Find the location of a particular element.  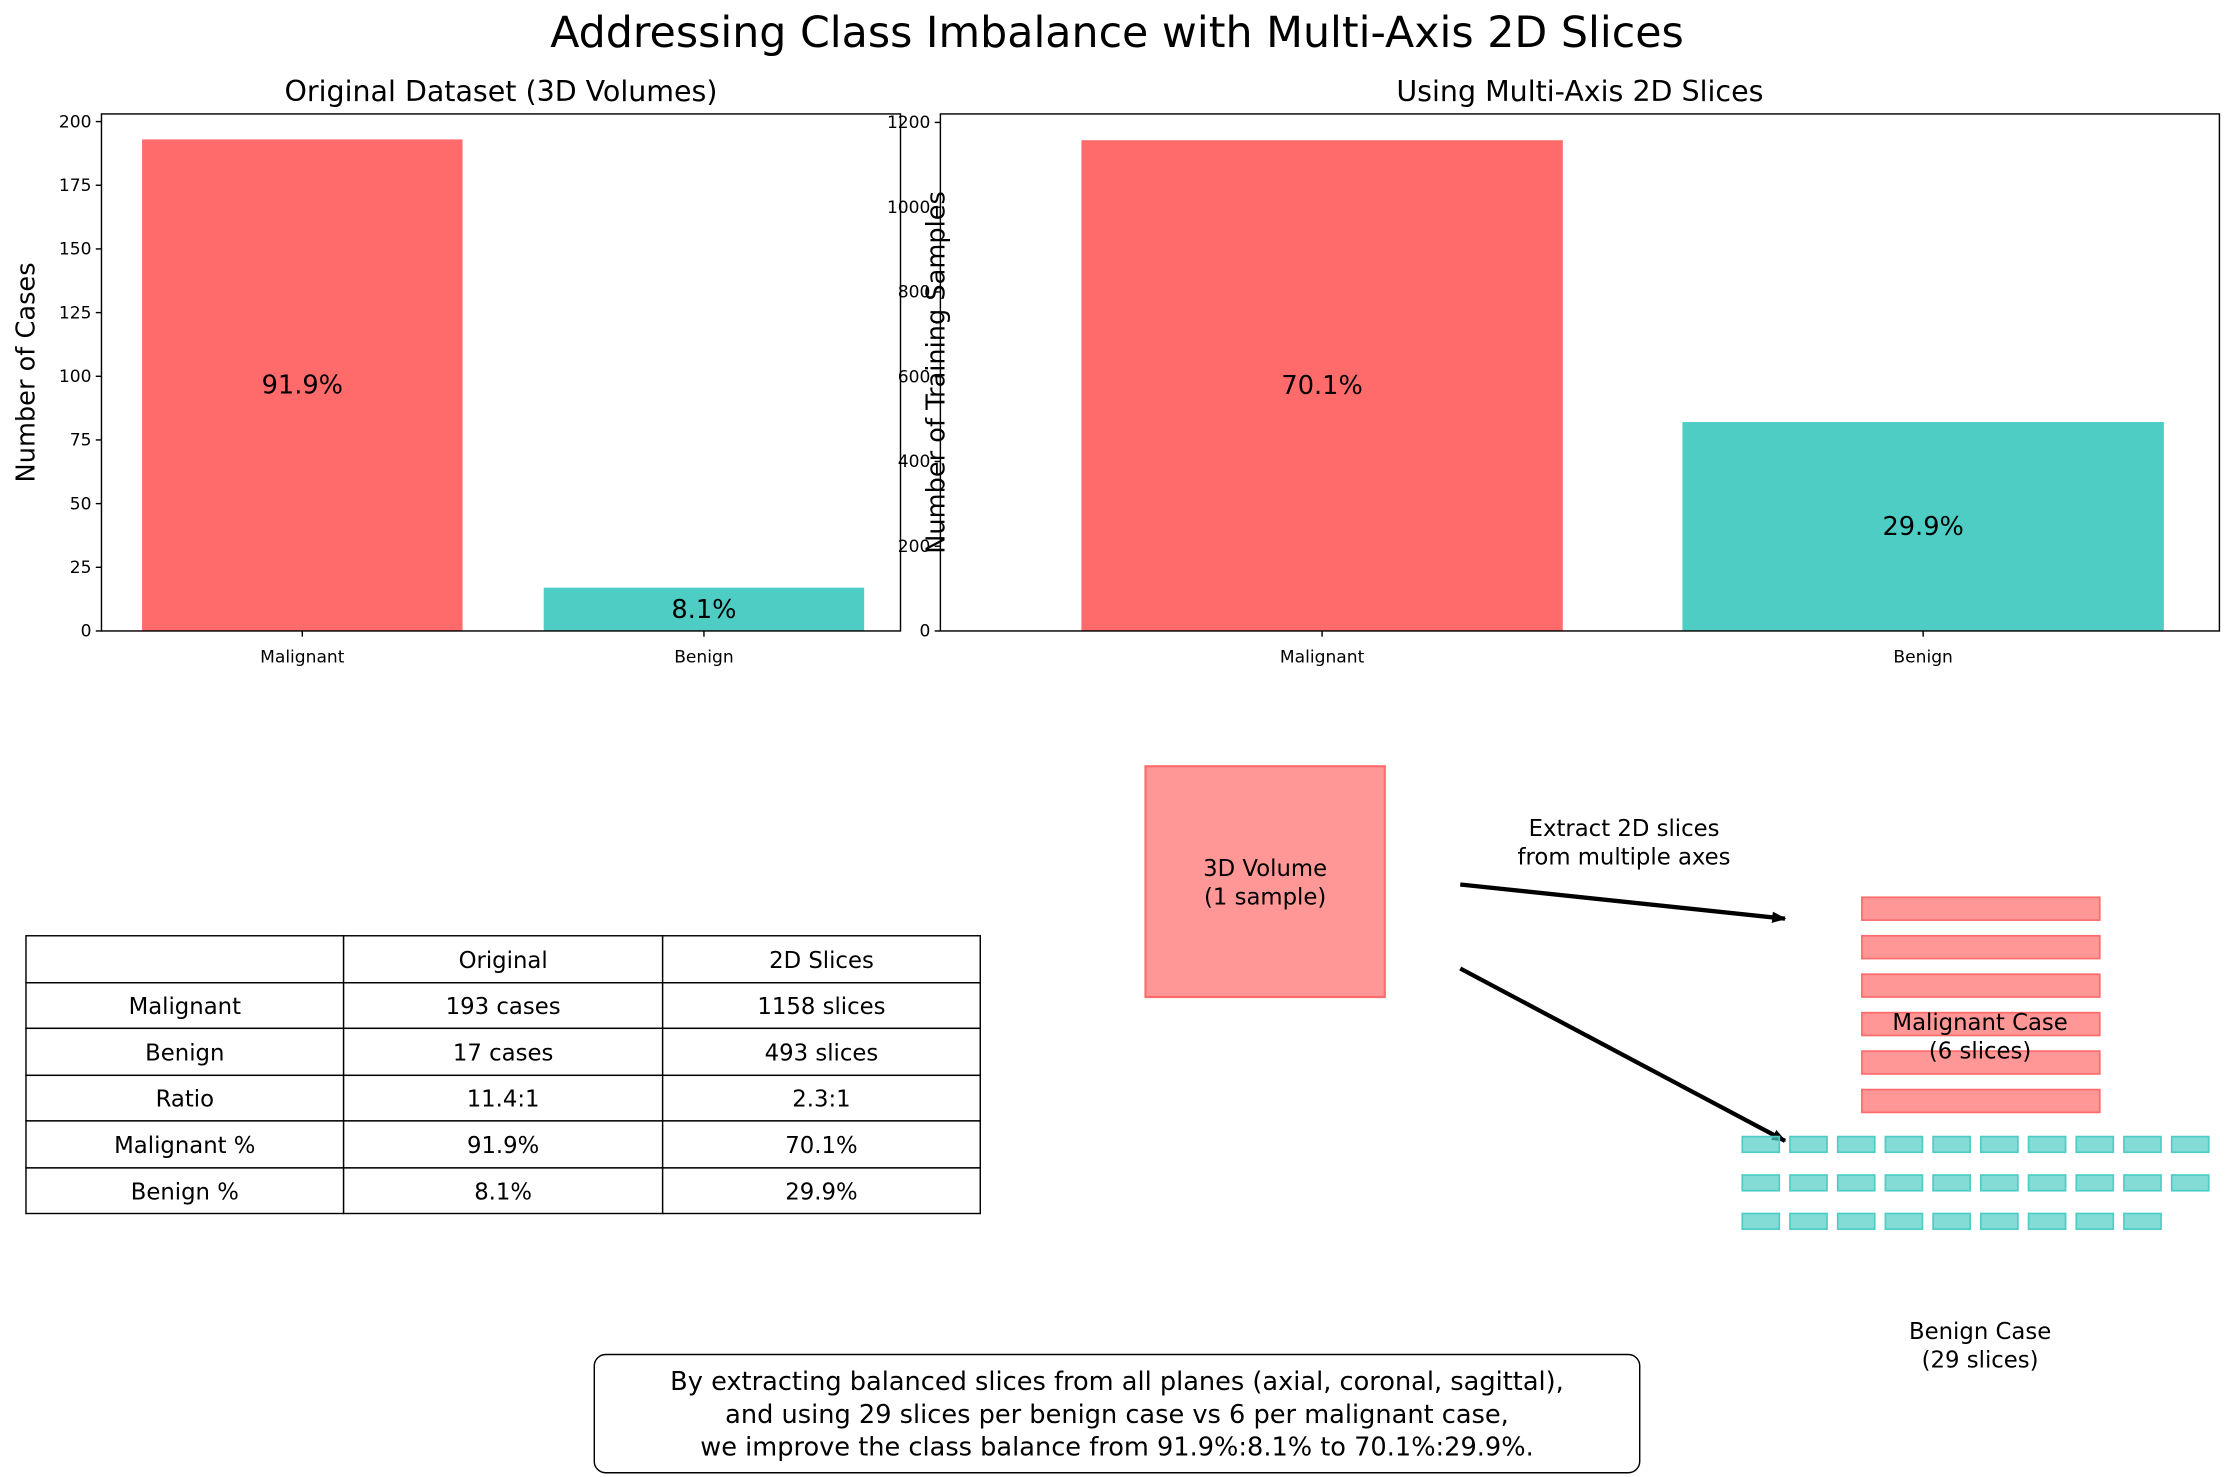

table-cell-text: Benign % is located at coordinates (185, 1192).